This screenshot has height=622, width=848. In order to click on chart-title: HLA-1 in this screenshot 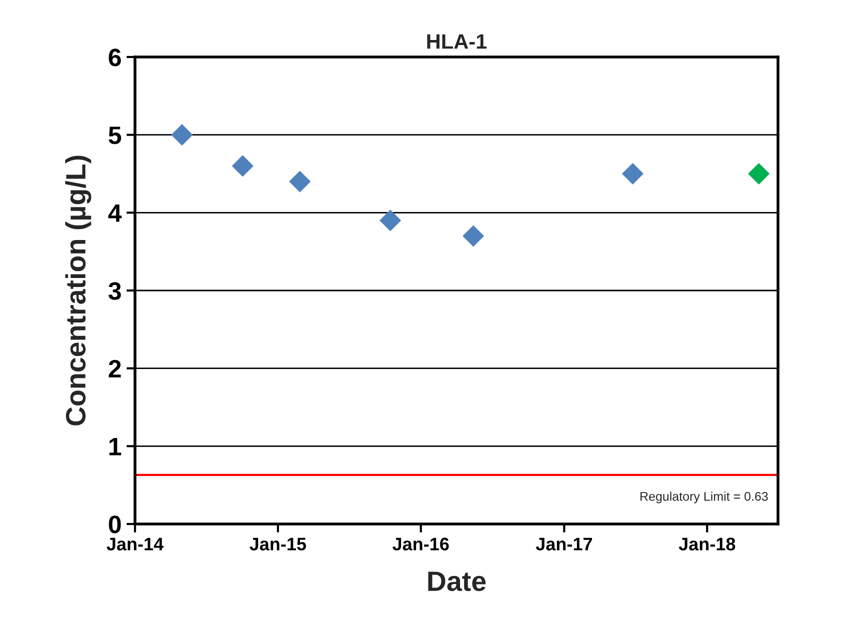, I will do `click(457, 41)`.